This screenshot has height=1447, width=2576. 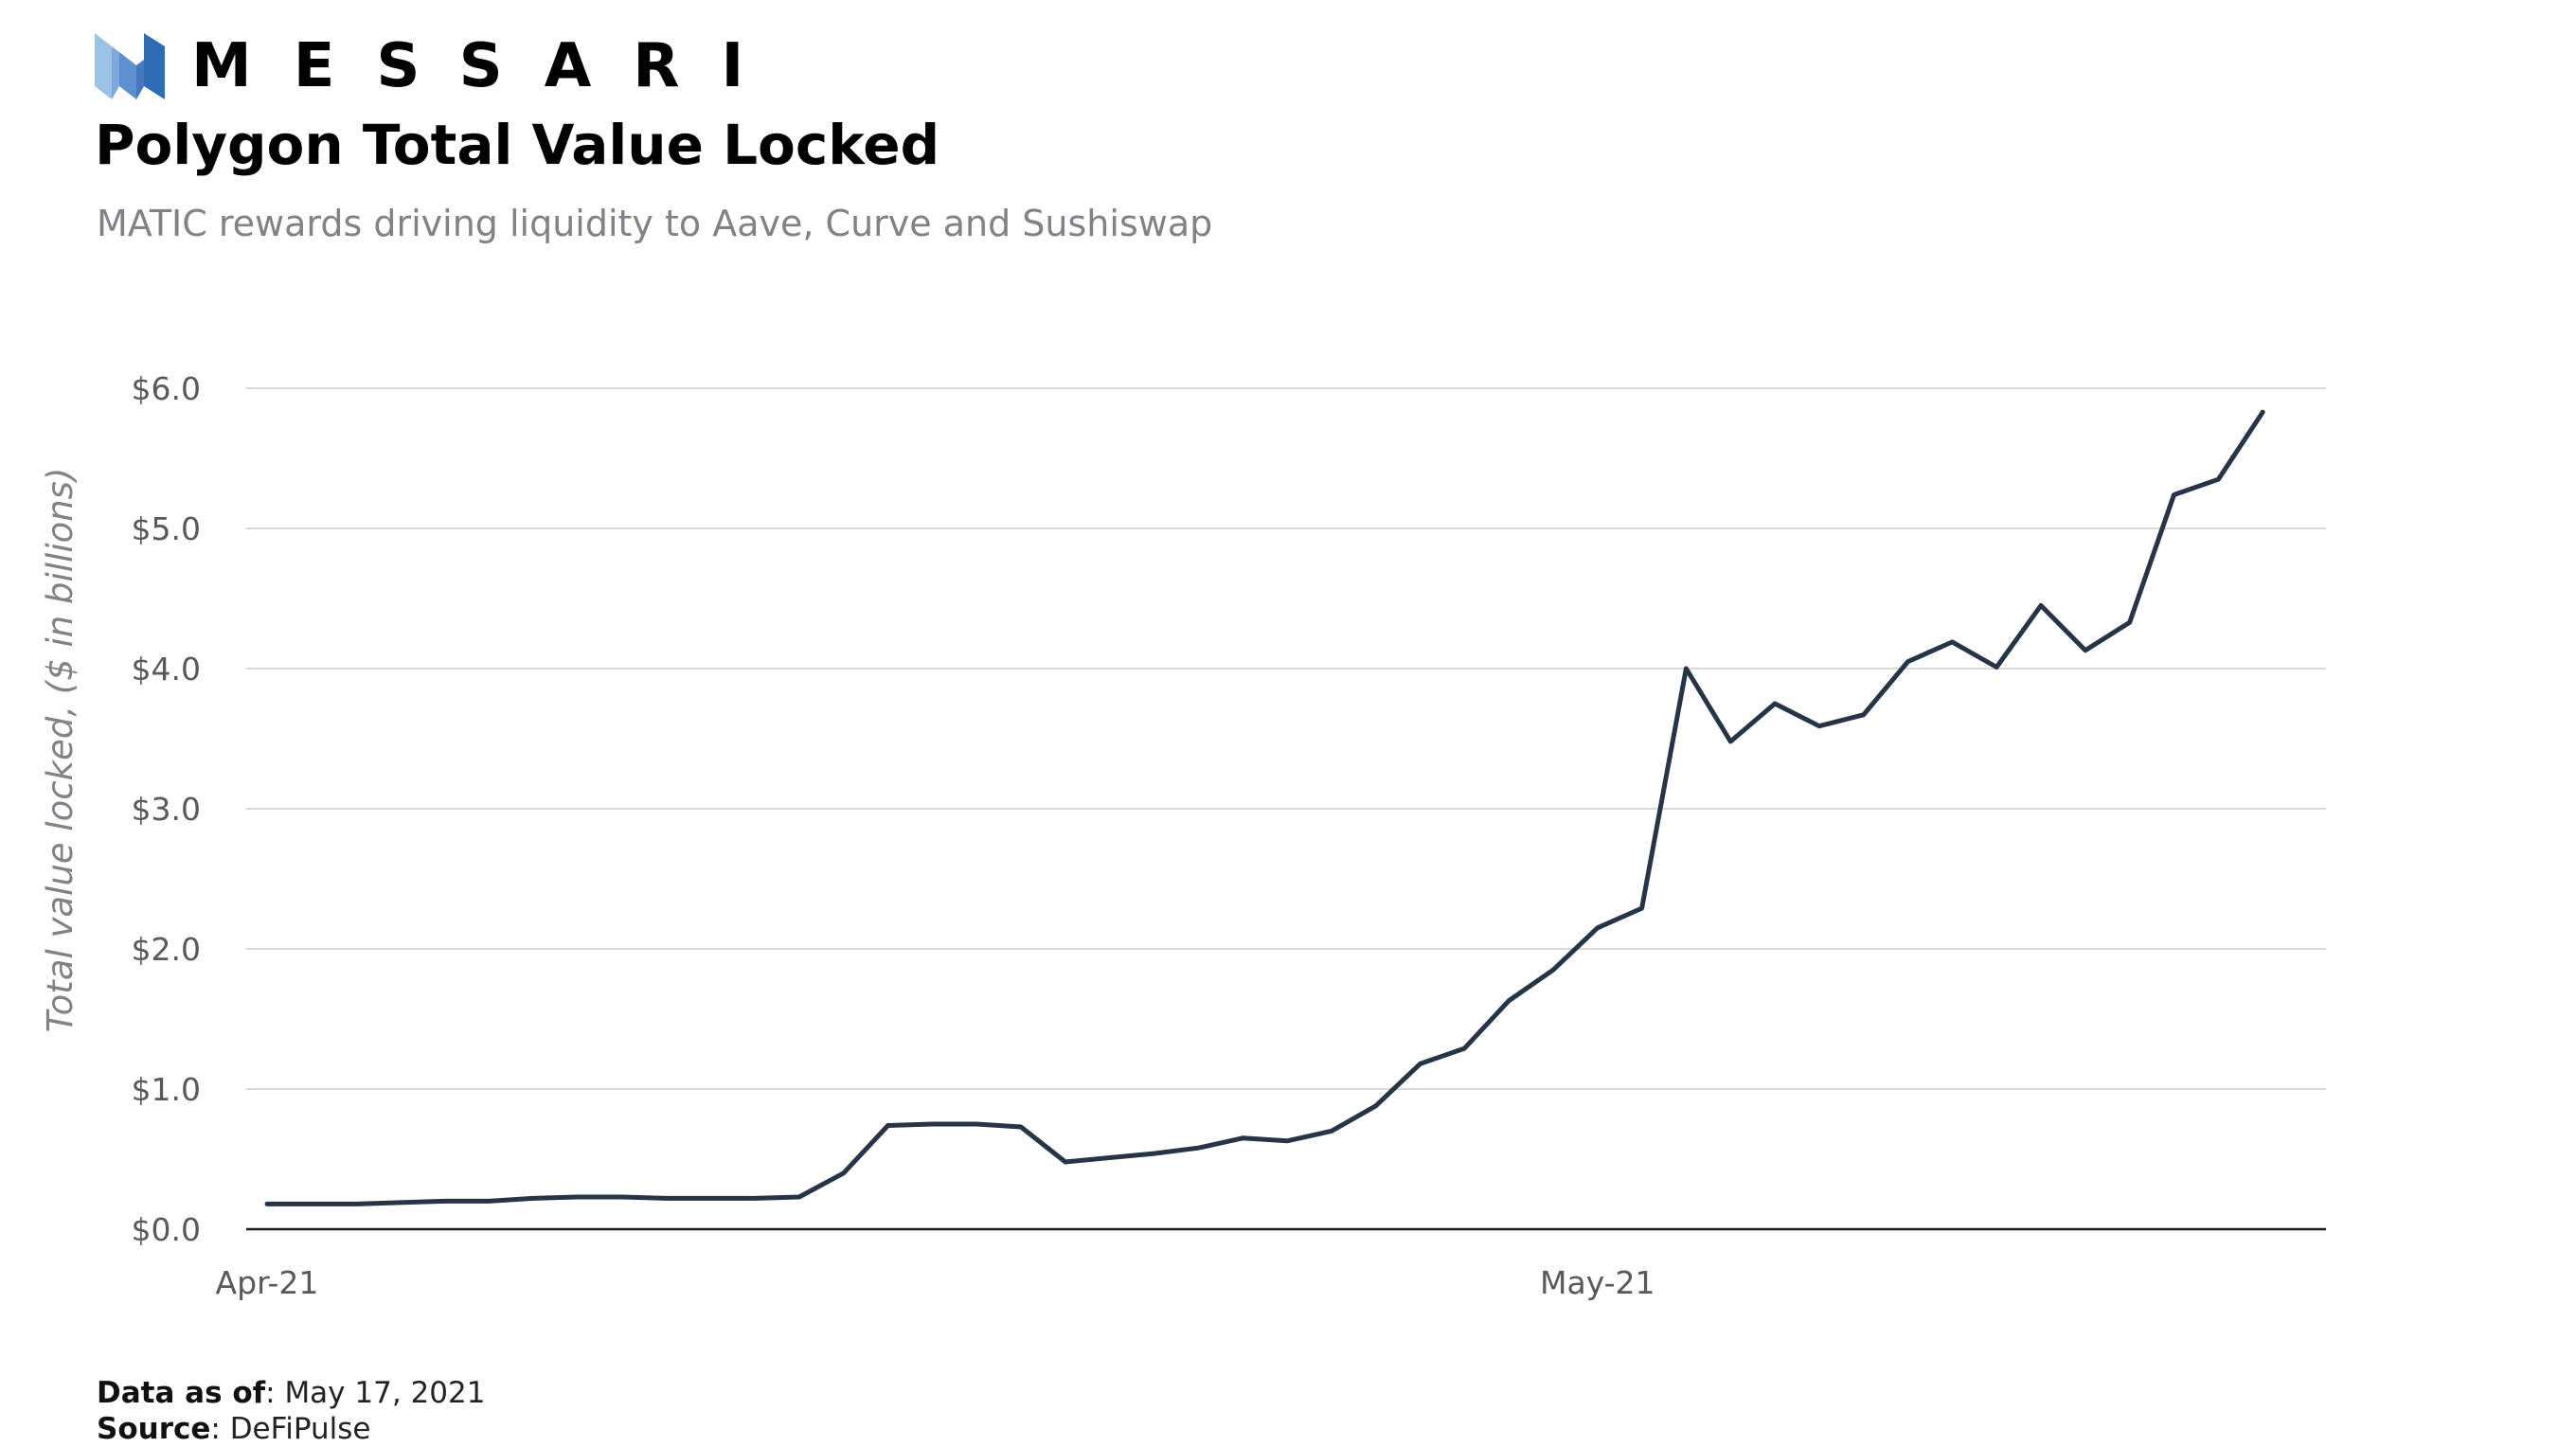 I want to click on messari-logo-icon, so click(x=130, y=66).